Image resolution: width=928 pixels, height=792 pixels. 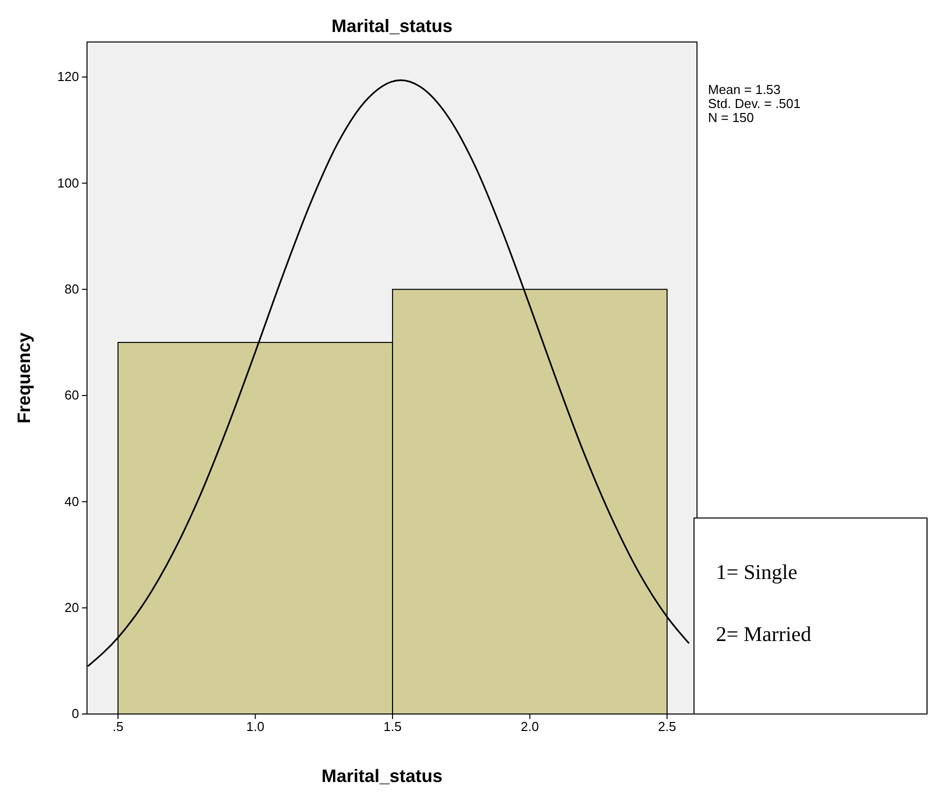 What do you see at coordinates (667, 726) in the screenshot?
I see `x-tick-label: 2.5` at bounding box center [667, 726].